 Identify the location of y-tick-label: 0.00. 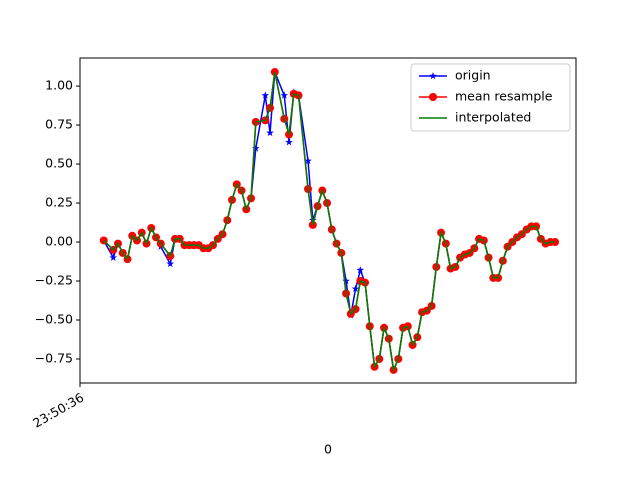
(59, 241).